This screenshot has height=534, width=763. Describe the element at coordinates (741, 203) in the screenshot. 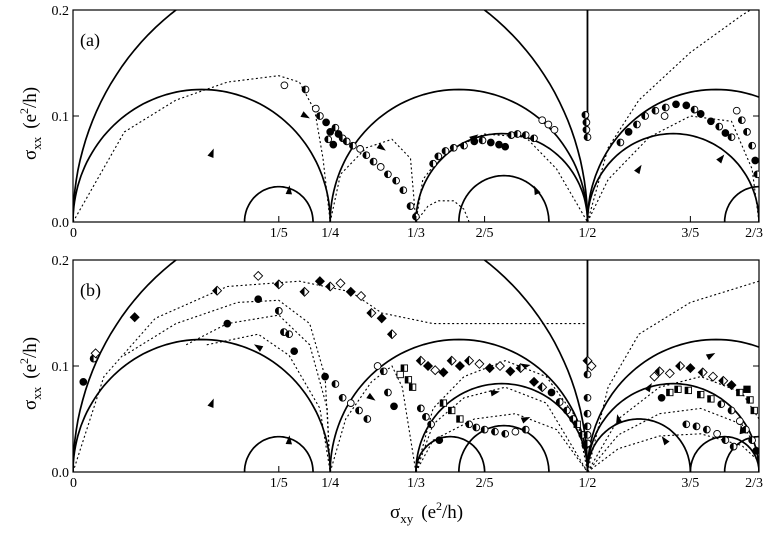

I see `semicircle-arc` at that location.